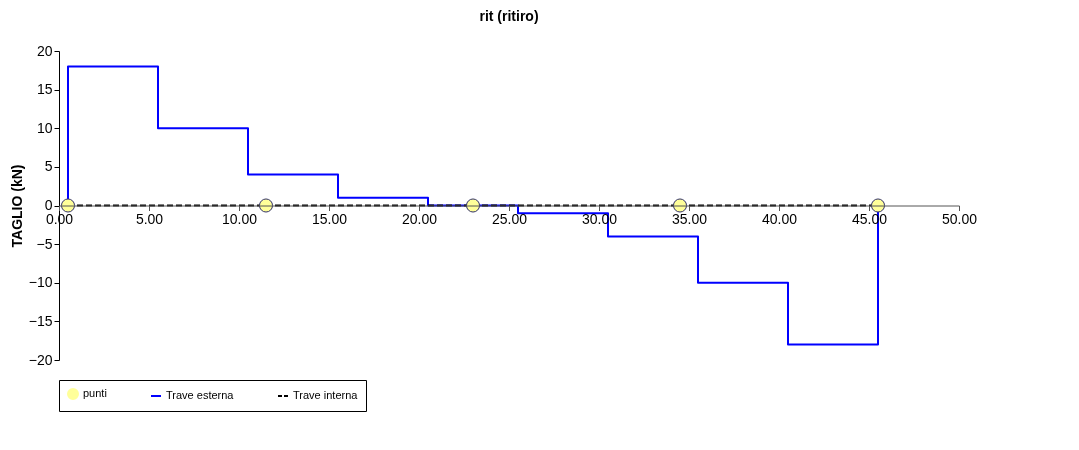 The height and width of the screenshot is (450, 1079). Describe the element at coordinates (40, 359) in the screenshot. I see `y-tick-label: −20` at that location.